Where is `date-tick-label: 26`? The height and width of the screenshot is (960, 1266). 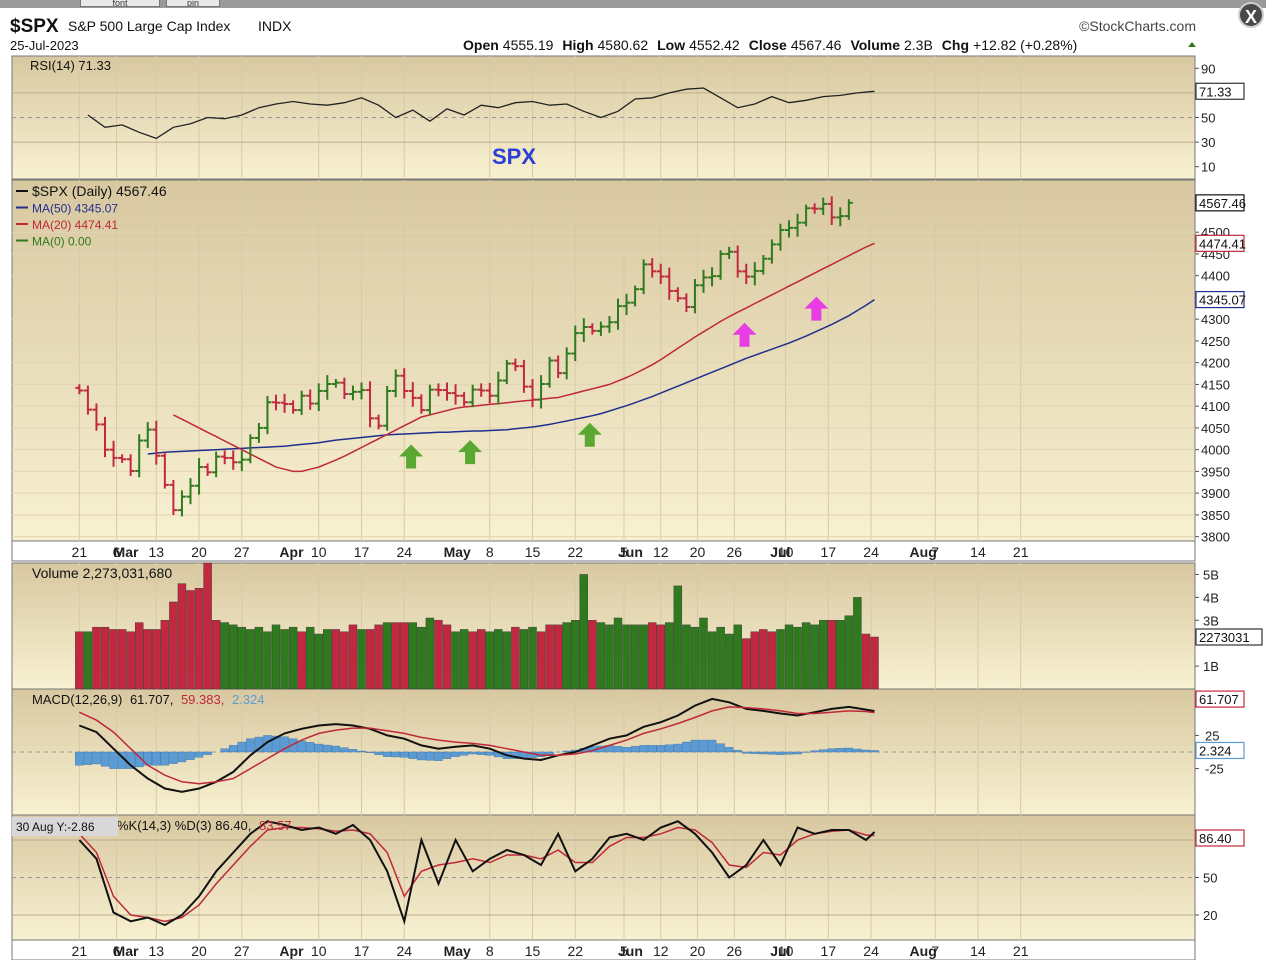 date-tick-label: 26 is located at coordinates (734, 552).